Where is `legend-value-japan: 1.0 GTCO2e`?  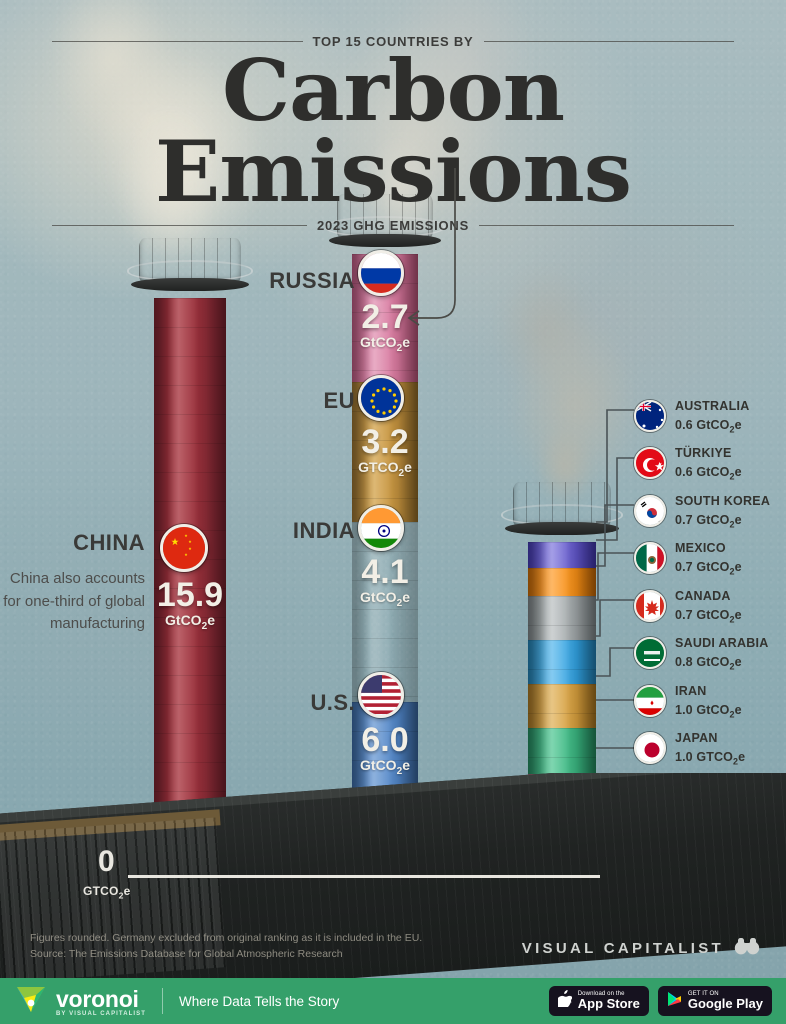 legend-value-japan: 1.0 GTCO2e is located at coordinates (710, 758).